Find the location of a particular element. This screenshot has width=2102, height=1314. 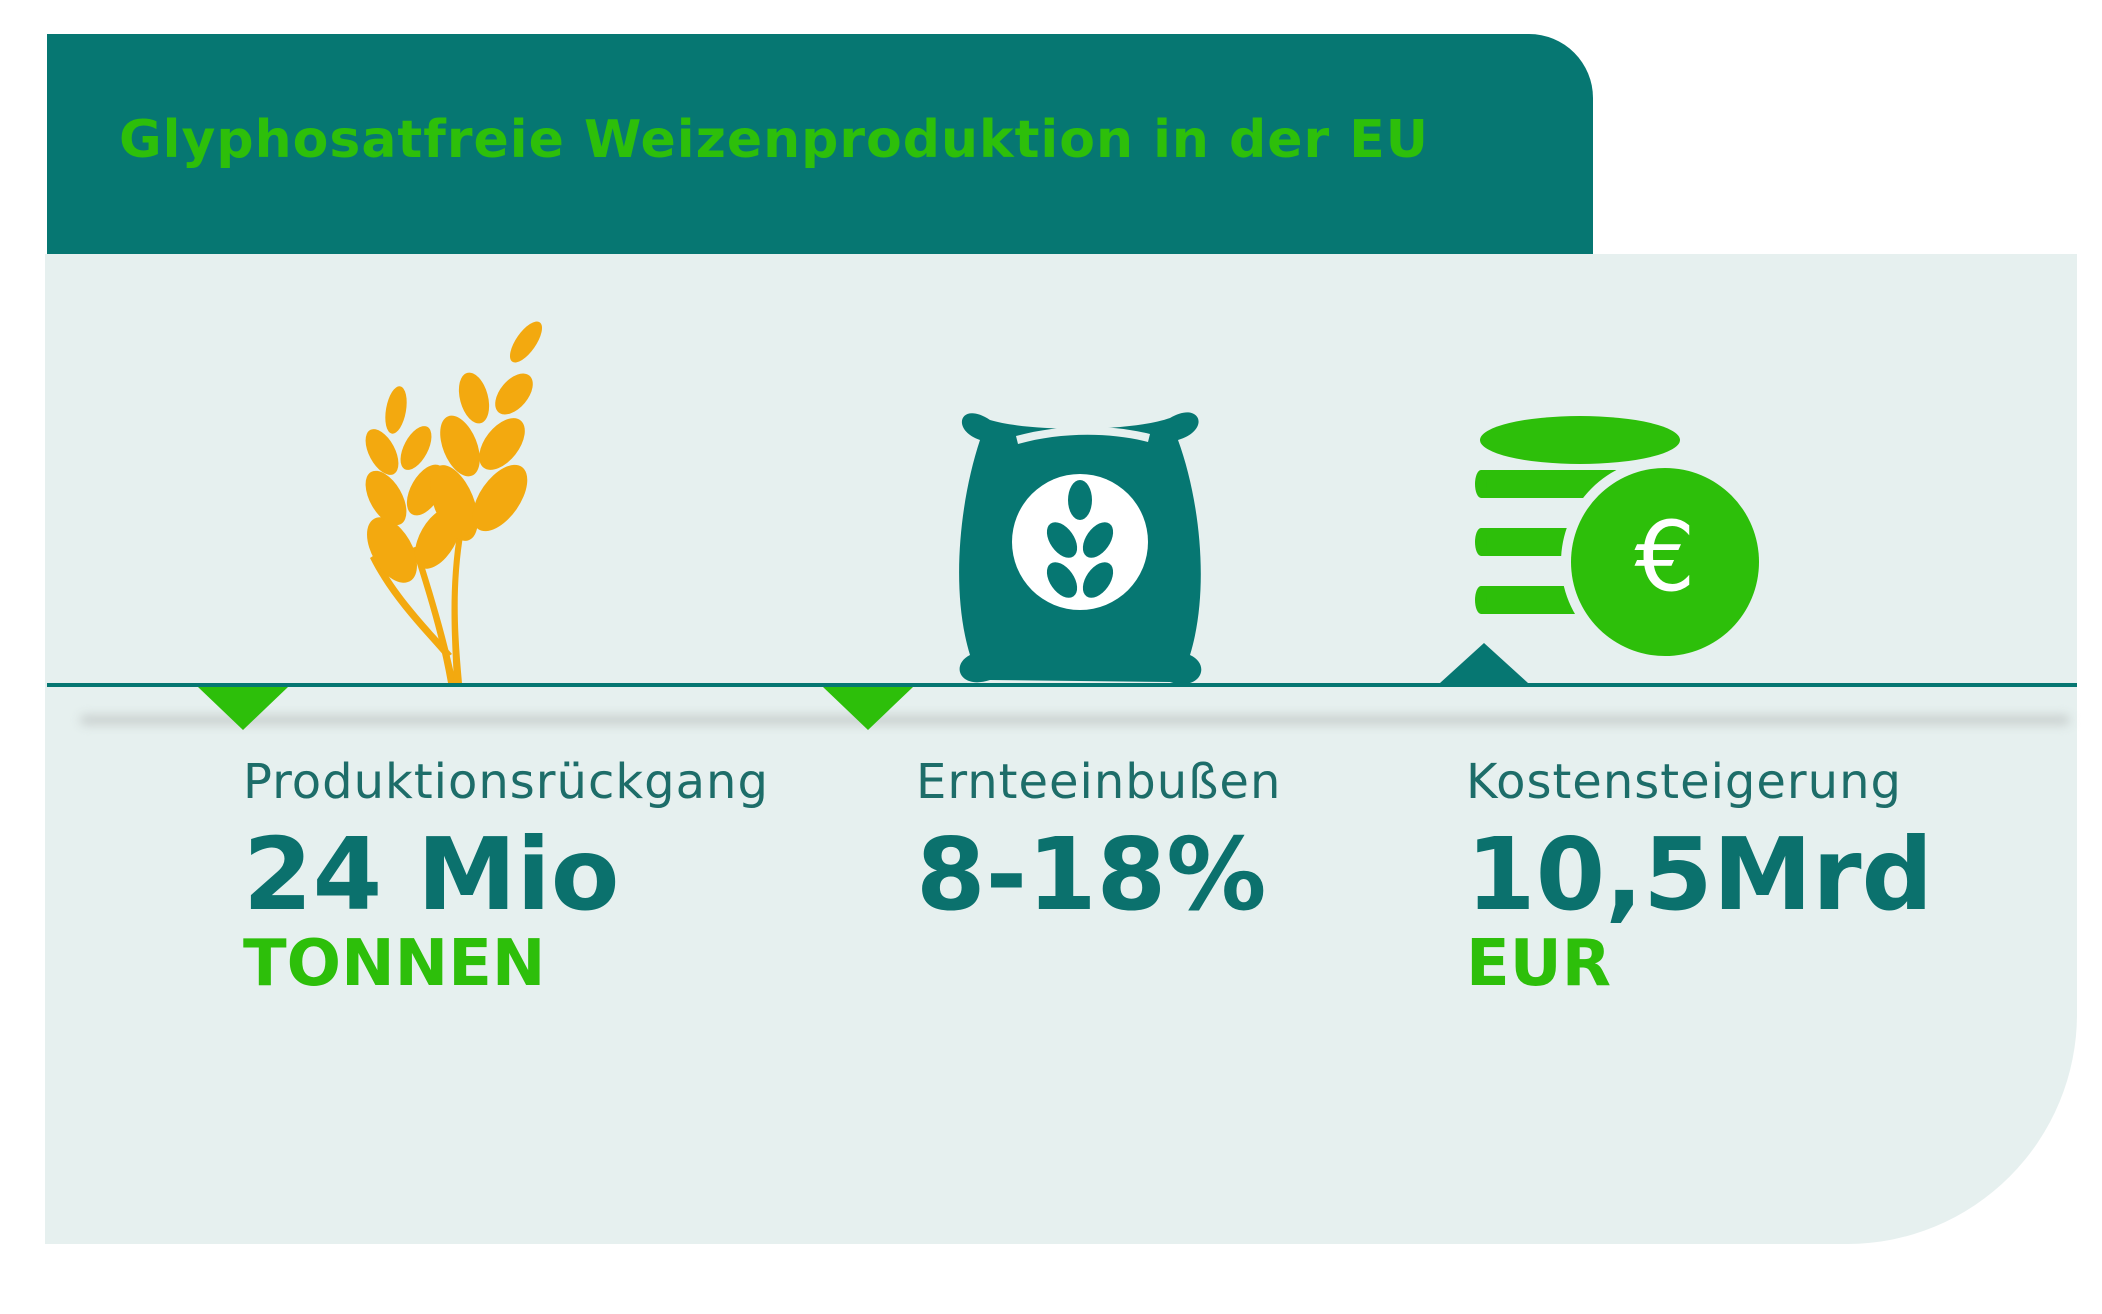

wheat-icon is located at coordinates (454, 502).